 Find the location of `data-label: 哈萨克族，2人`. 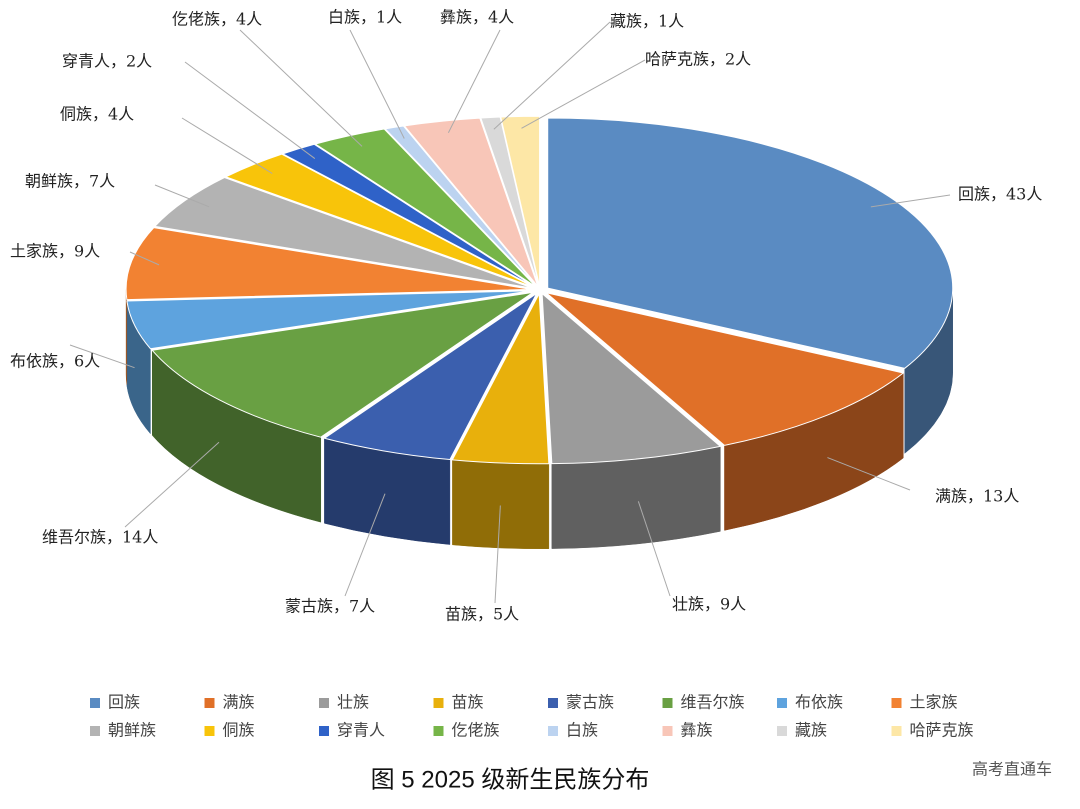

data-label: 哈萨克族，2人 is located at coordinates (698, 59).